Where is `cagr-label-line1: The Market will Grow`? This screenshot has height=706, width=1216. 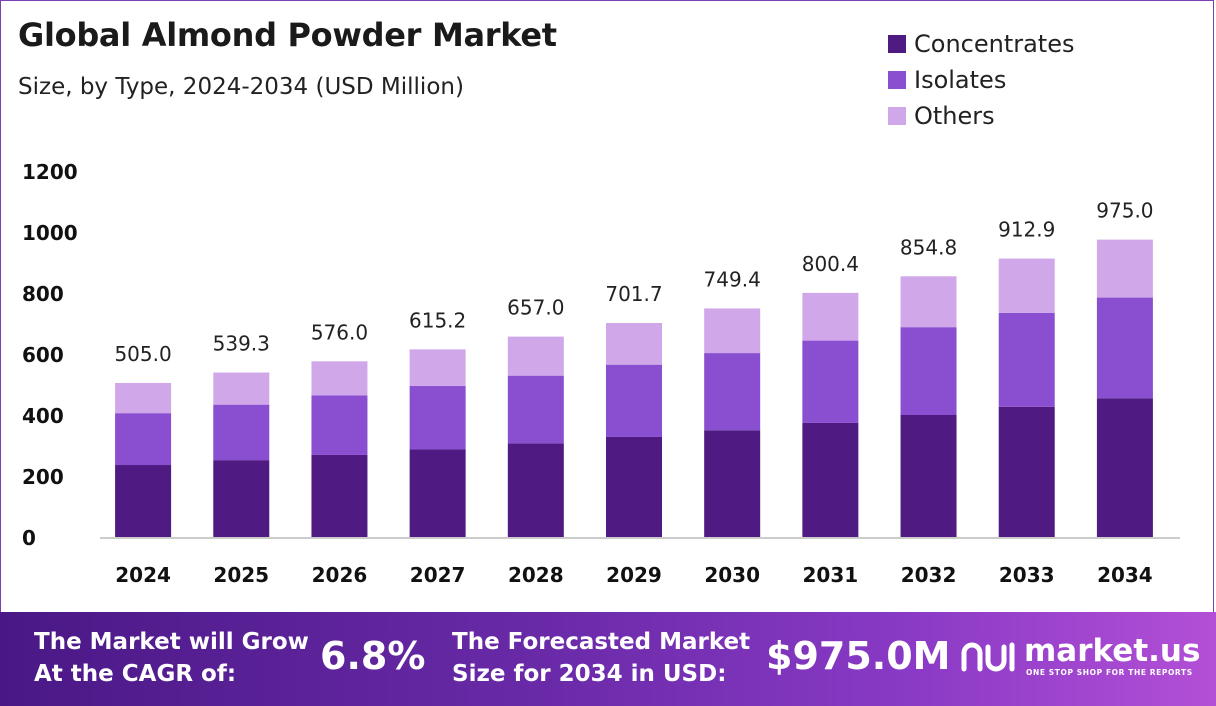
cagr-label-line1: The Market will Grow is located at coordinates (171, 642).